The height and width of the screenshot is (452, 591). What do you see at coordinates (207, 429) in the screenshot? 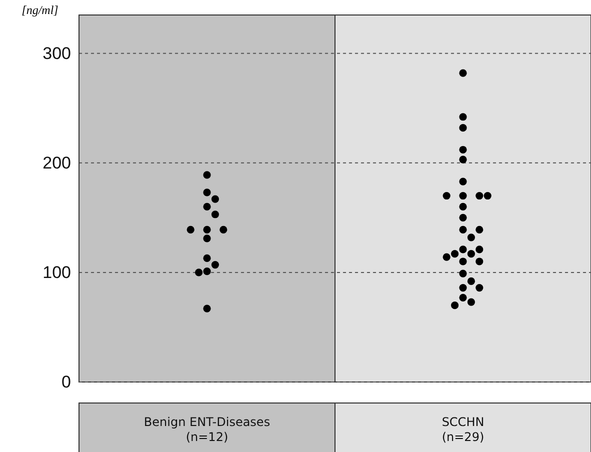
I see `x-tick-label: Benign ENT-Diseases (n=12)` at bounding box center [207, 429].